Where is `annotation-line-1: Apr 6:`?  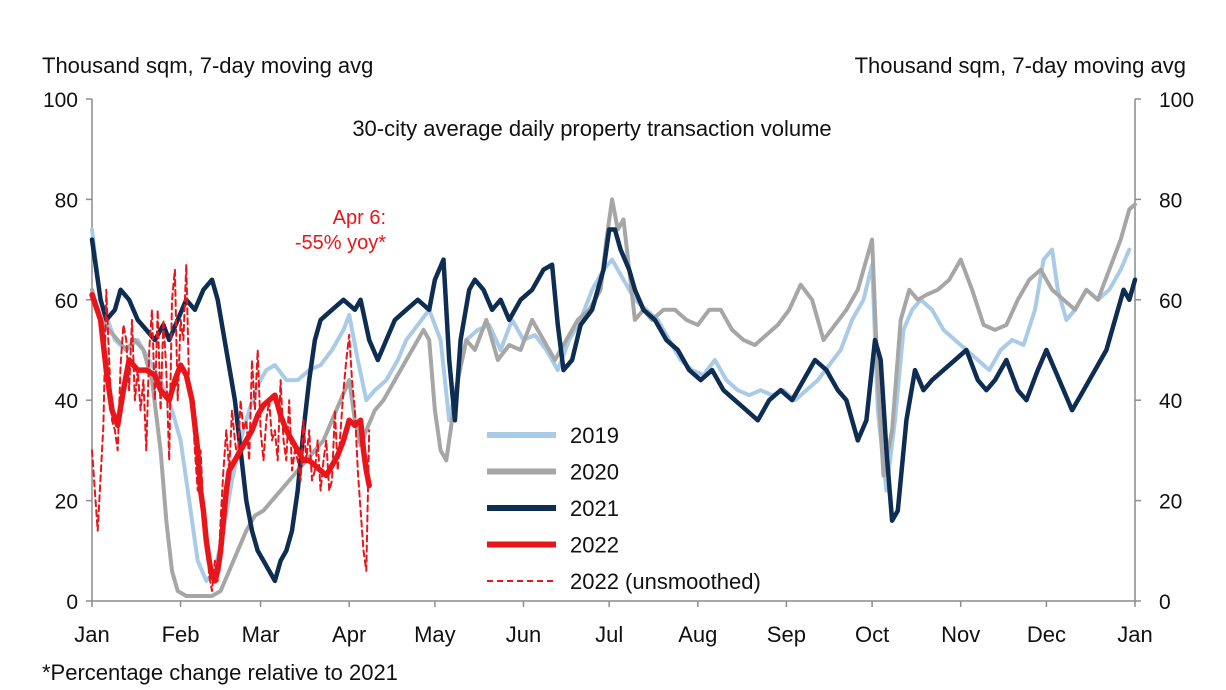 annotation-line-1: Apr 6: is located at coordinates (359, 218).